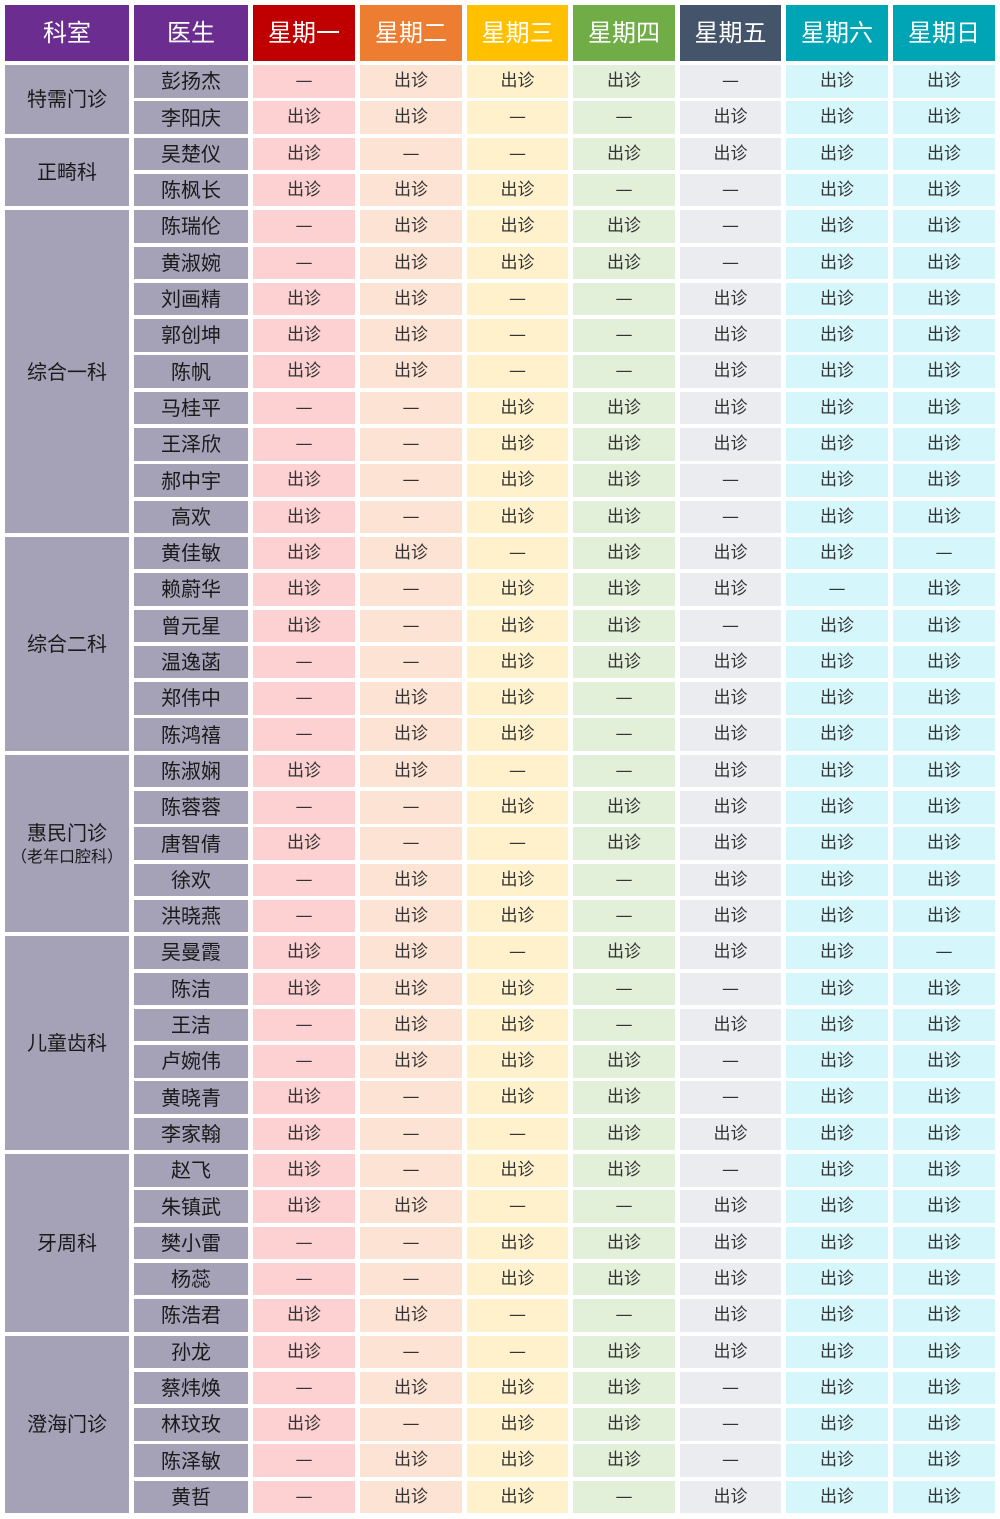  Describe the element at coordinates (191, 1061) in the screenshot. I see `doctor-name: 卢婉伟` at that location.